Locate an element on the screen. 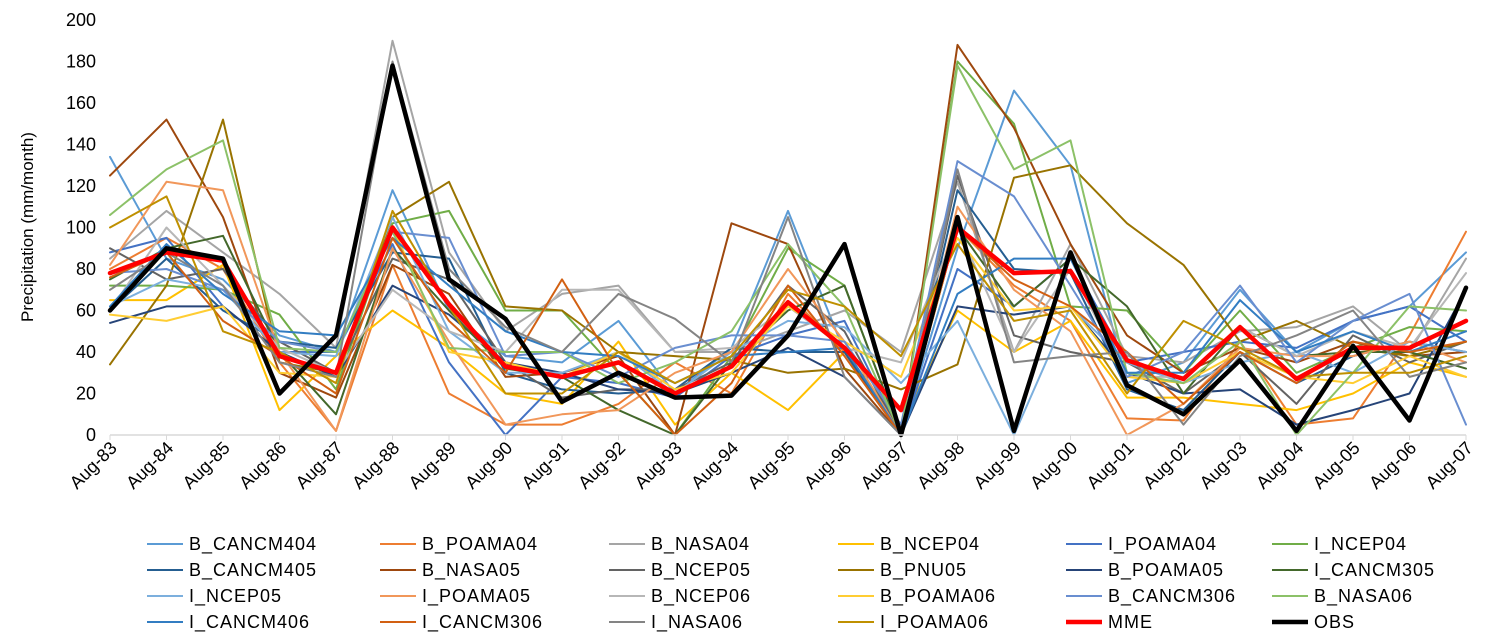  legend-item: B_PNU05 is located at coordinates (902, 570).